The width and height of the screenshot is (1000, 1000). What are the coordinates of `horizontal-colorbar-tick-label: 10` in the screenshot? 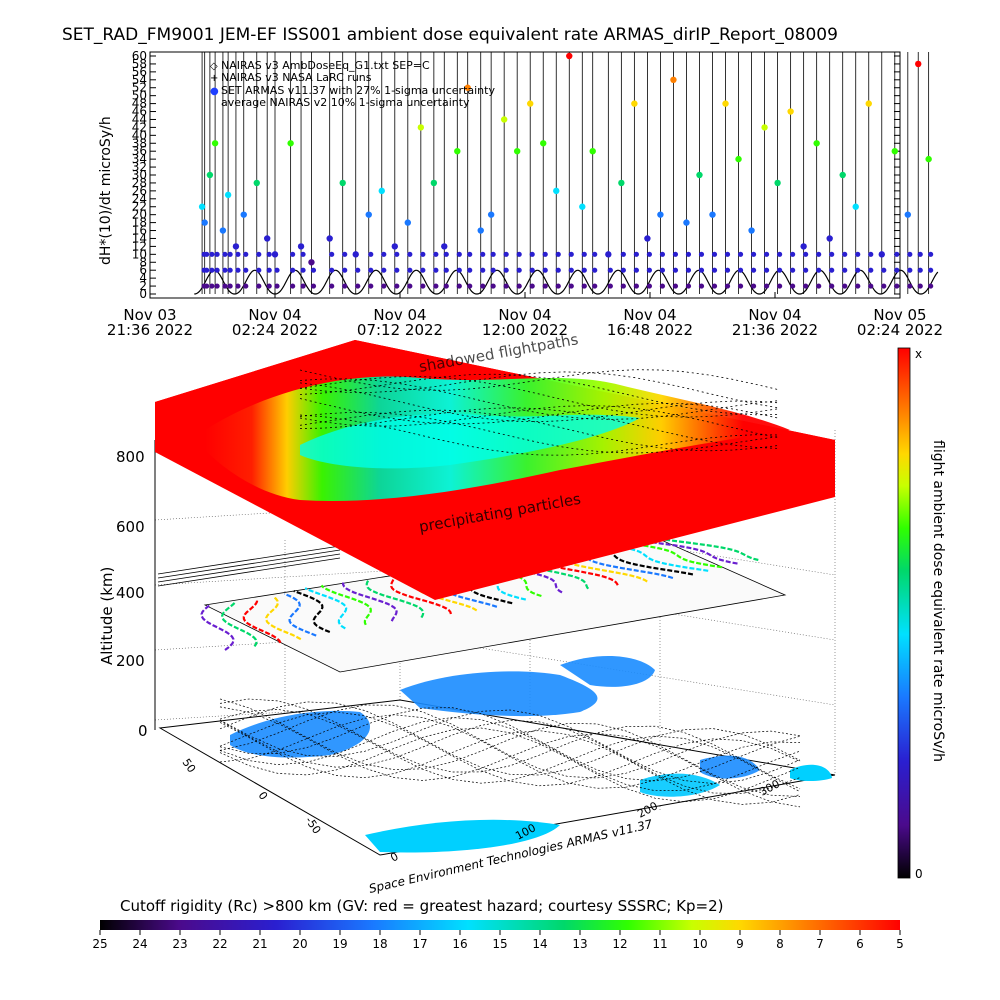 It's located at (699, 944).